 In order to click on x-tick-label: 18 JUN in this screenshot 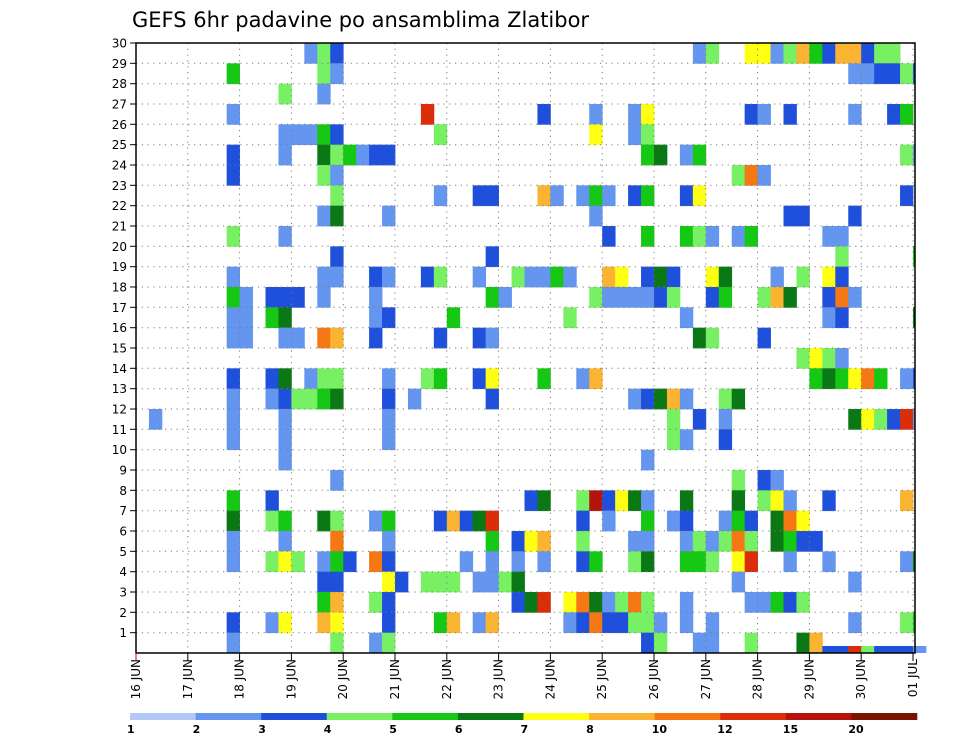, I will do `click(240, 679)`.